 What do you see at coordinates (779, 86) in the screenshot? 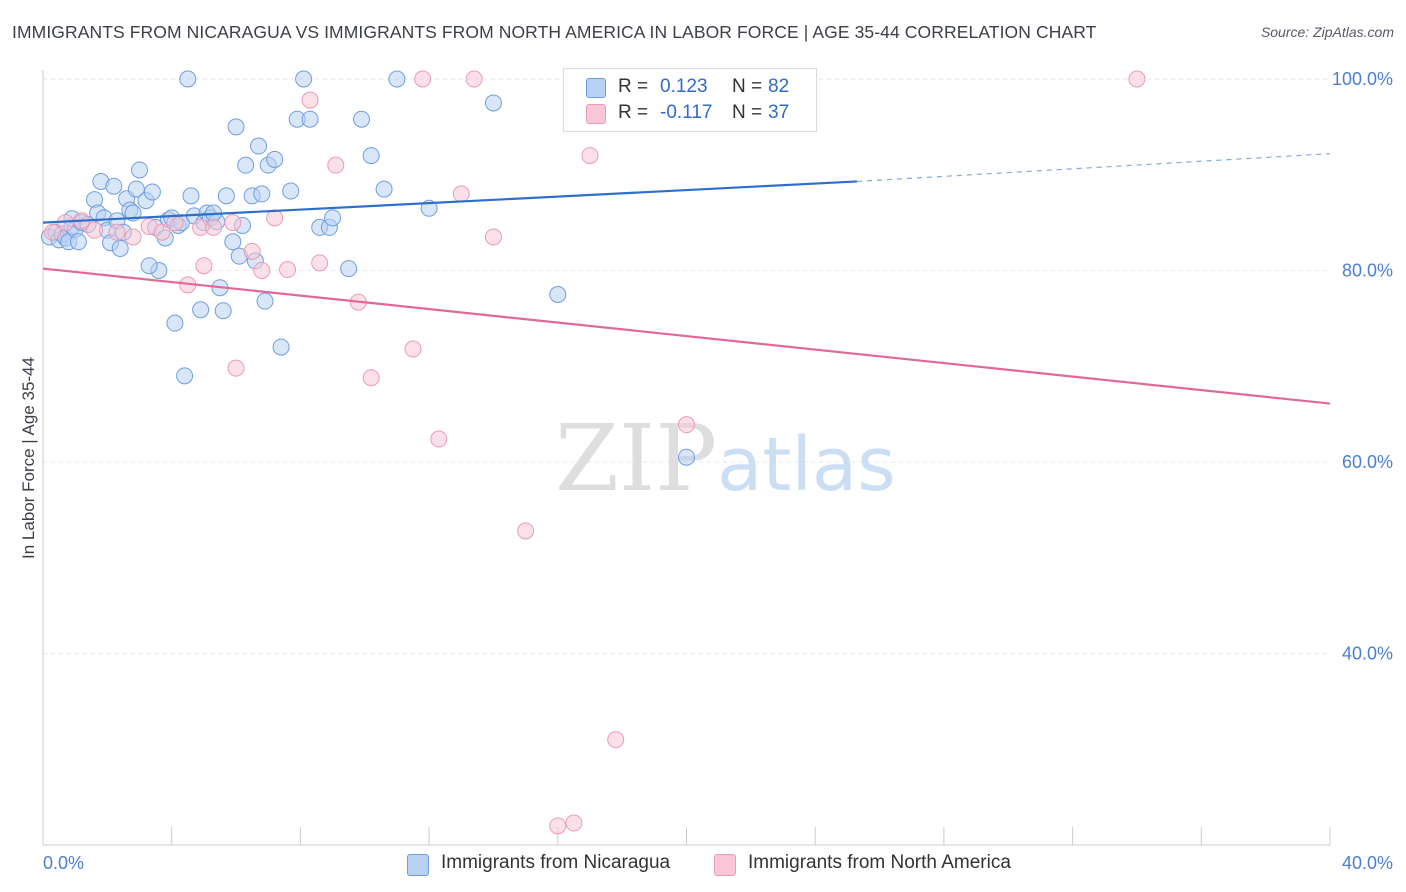
I see `legend-n-value: 82` at bounding box center [779, 86].